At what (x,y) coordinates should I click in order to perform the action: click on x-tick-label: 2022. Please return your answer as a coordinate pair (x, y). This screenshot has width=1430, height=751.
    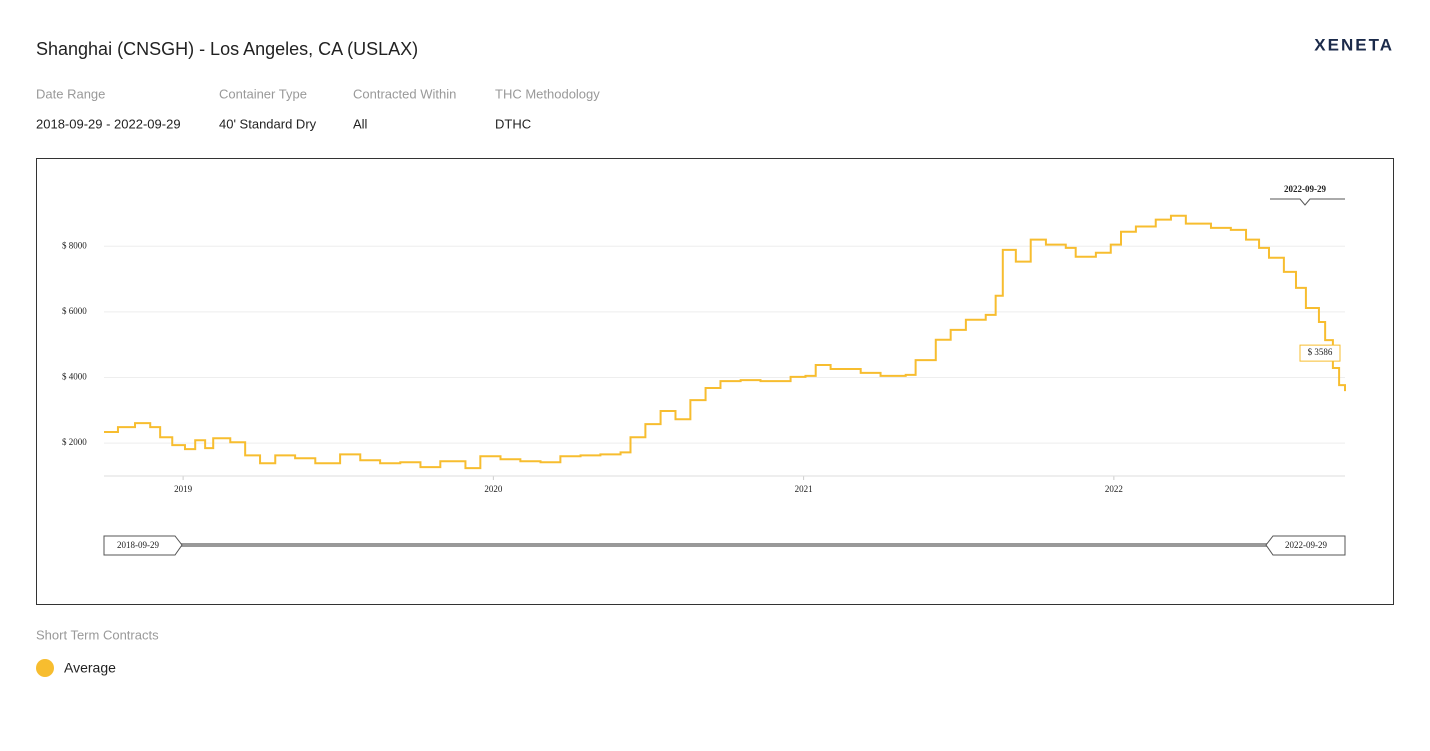
    Looking at the image, I should click on (1114, 489).